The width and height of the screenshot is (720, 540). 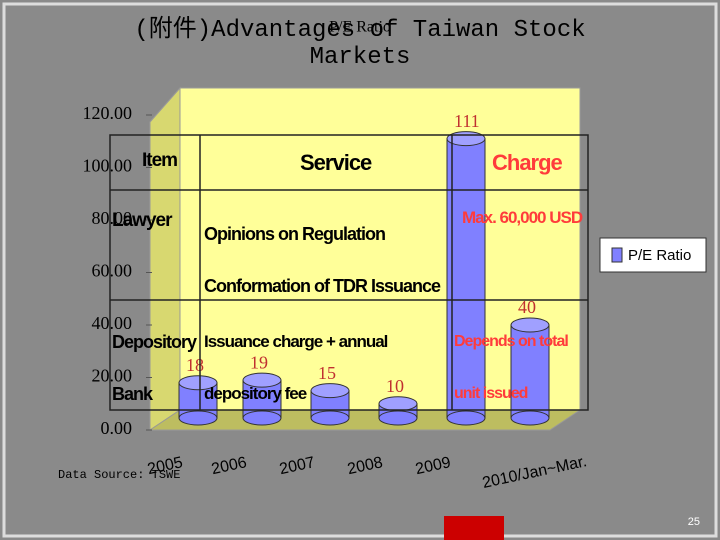 I want to click on legend-label: P/E Ratio, so click(x=659, y=255).